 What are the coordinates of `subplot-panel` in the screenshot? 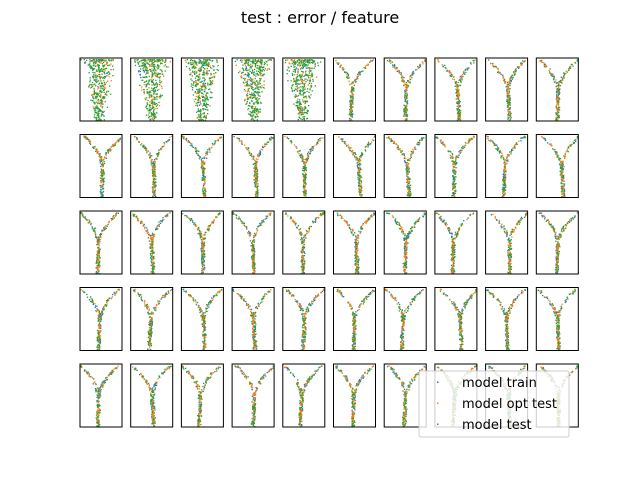 It's located at (354, 89).